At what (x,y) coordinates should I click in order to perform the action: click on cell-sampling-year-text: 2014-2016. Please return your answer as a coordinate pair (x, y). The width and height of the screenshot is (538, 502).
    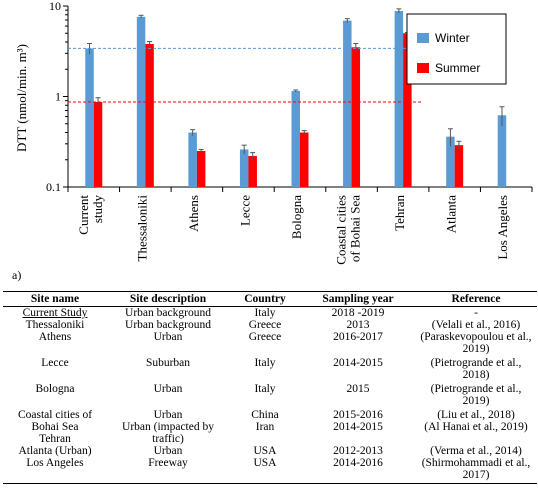
    Looking at the image, I should click on (358, 463).